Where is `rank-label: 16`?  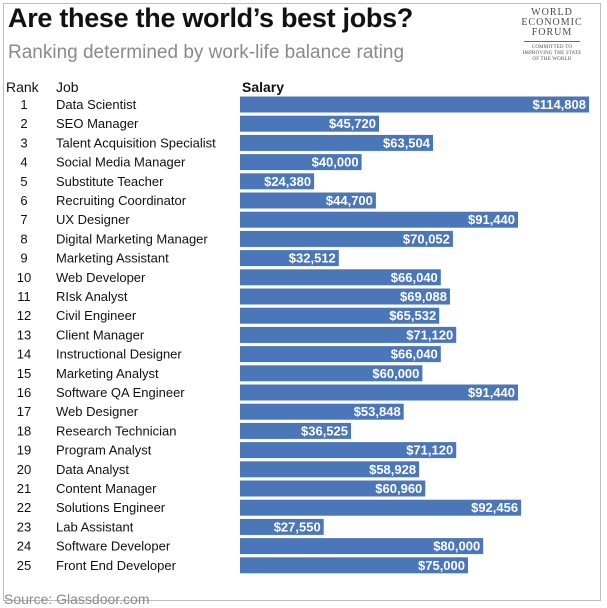 rank-label: 16 is located at coordinates (24, 392).